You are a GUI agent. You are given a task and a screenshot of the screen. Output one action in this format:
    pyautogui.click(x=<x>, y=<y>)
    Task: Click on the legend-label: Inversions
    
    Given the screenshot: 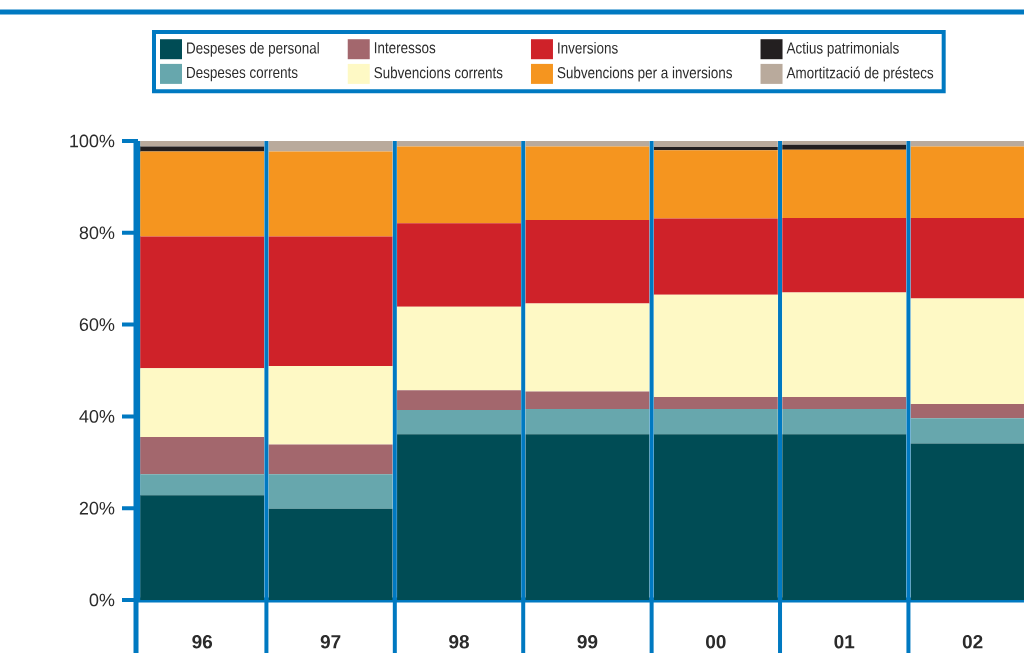 What is the action you would take?
    pyautogui.click(x=588, y=47)
    